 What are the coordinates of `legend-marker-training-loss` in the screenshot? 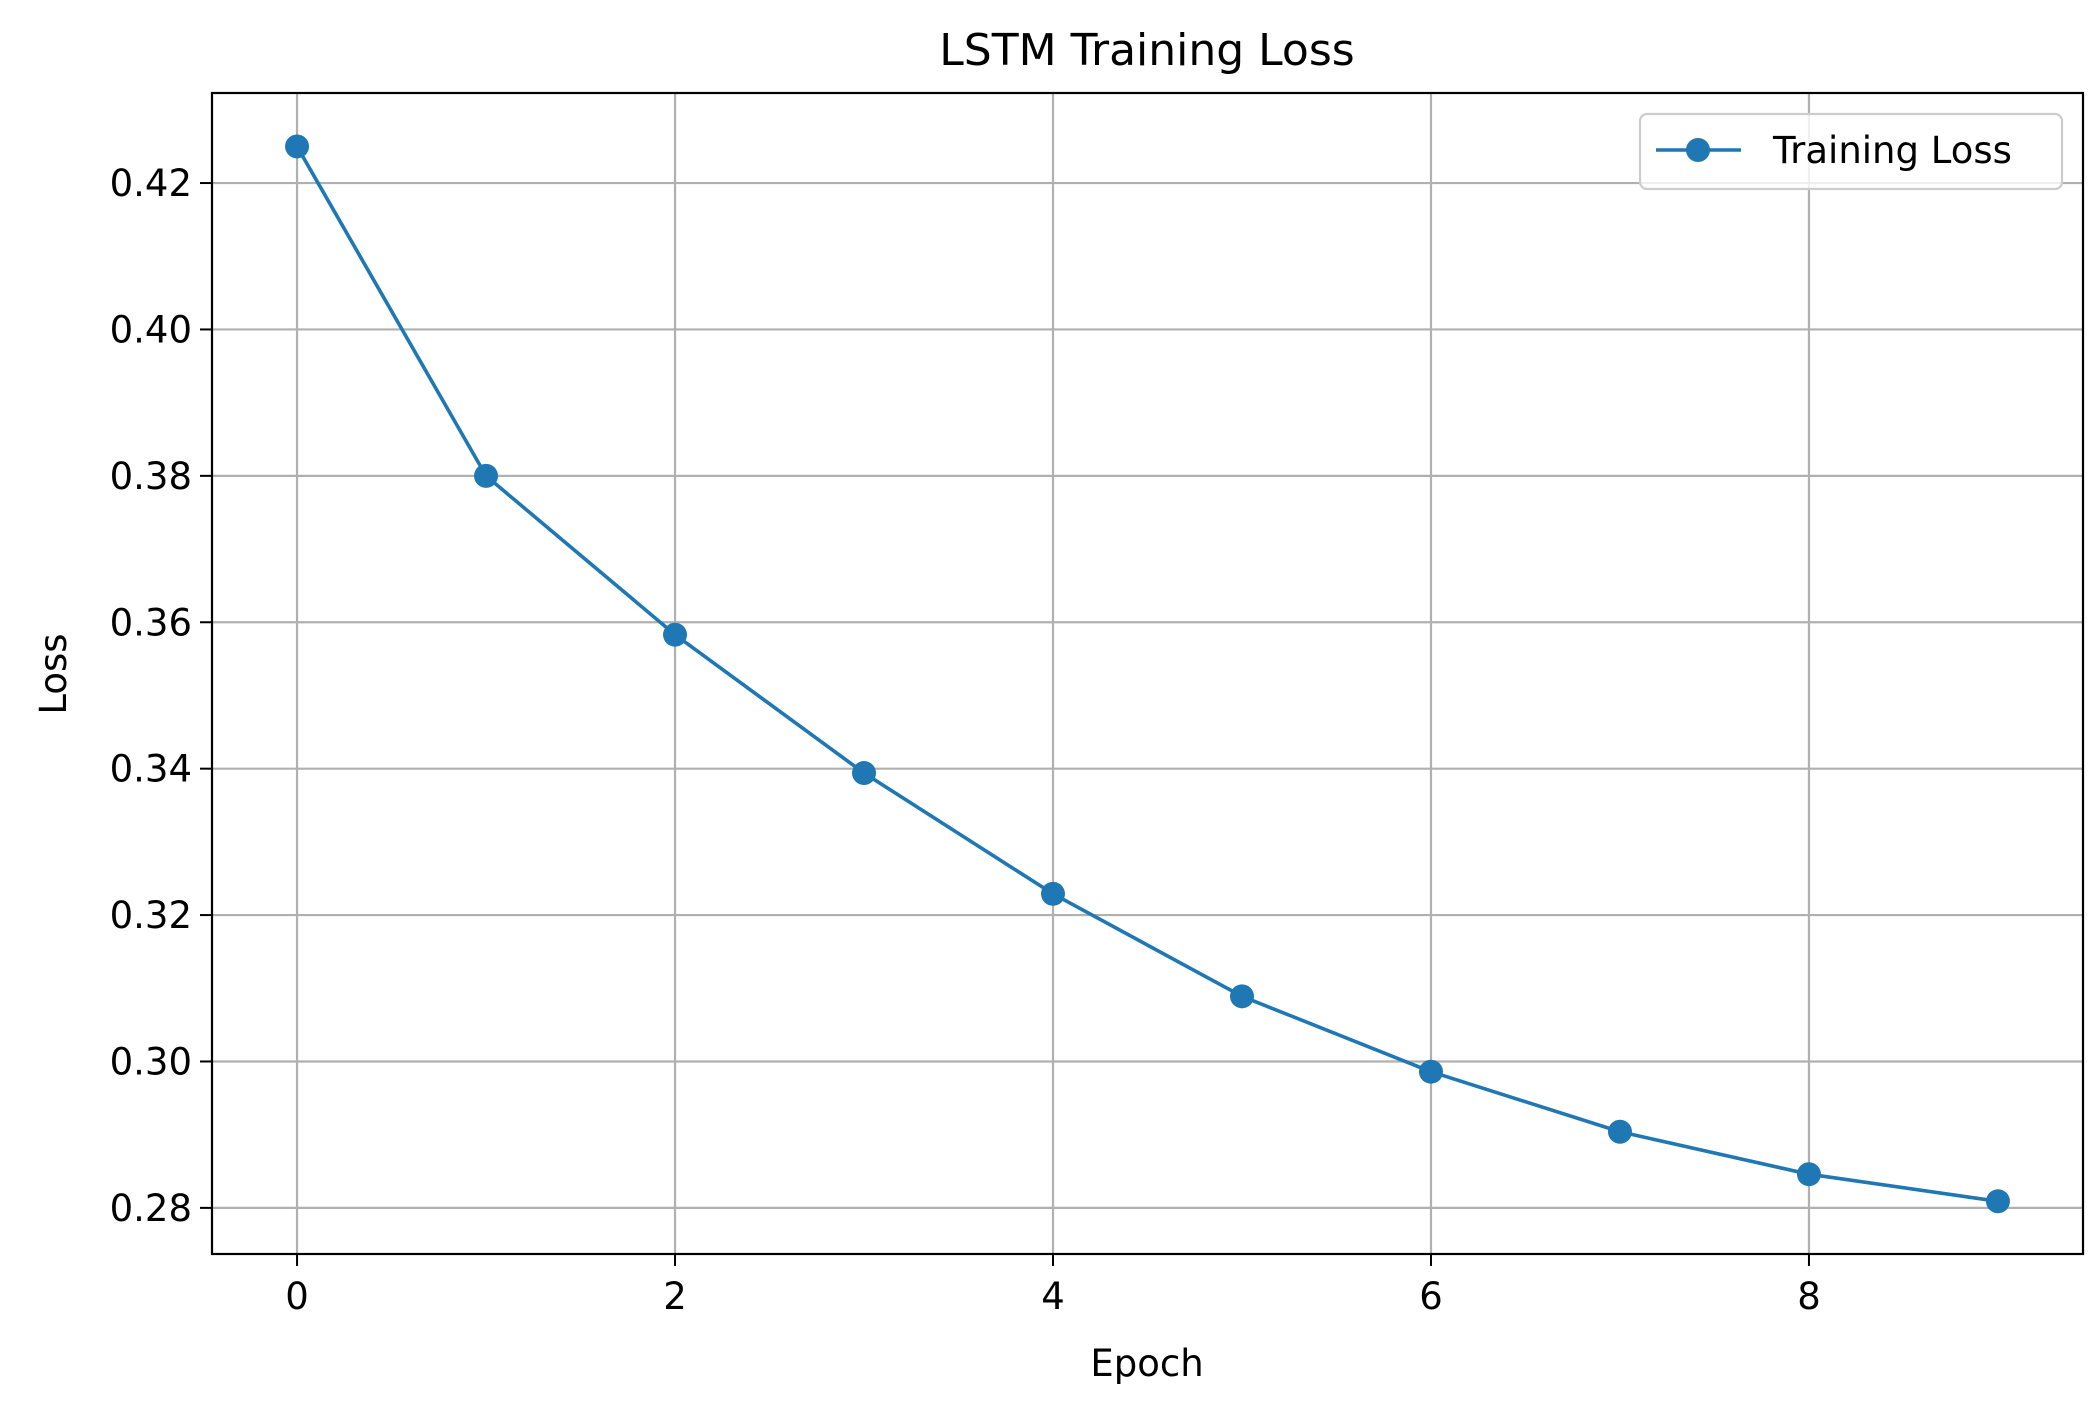 It's located at (1698, 150).